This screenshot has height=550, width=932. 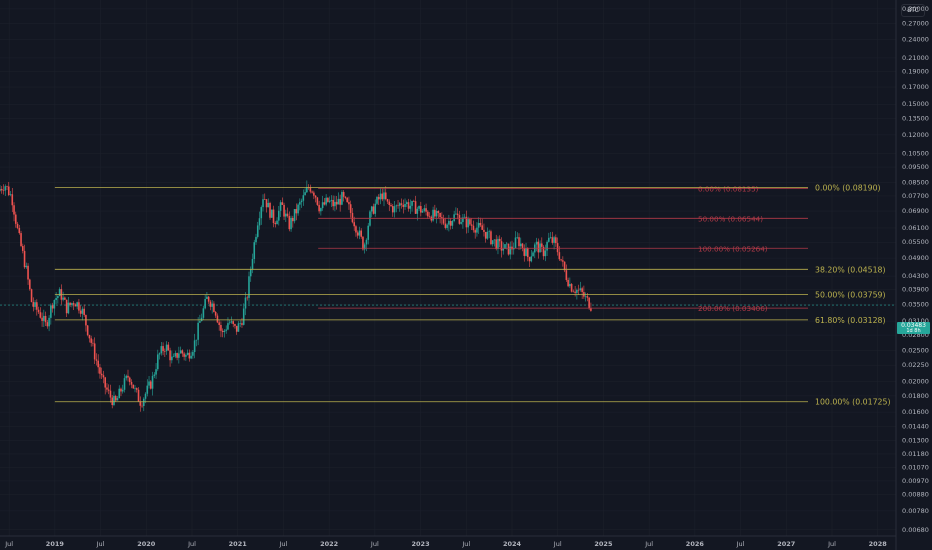 What do you see at coordinates (915, 335) in the screenshot?
I see `y-tick-label: 0.02800` at bounding box center [915, 335].